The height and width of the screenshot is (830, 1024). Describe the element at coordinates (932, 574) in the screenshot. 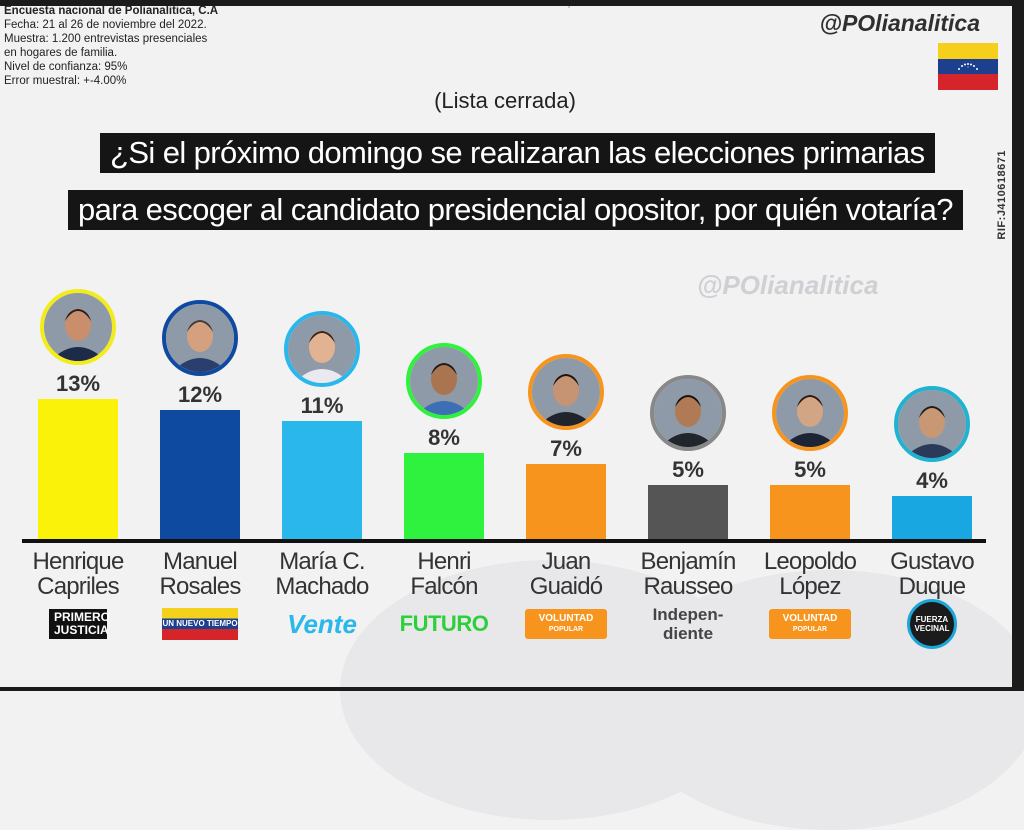

I see `x-tick-label: Gustavo Duque` at that location.